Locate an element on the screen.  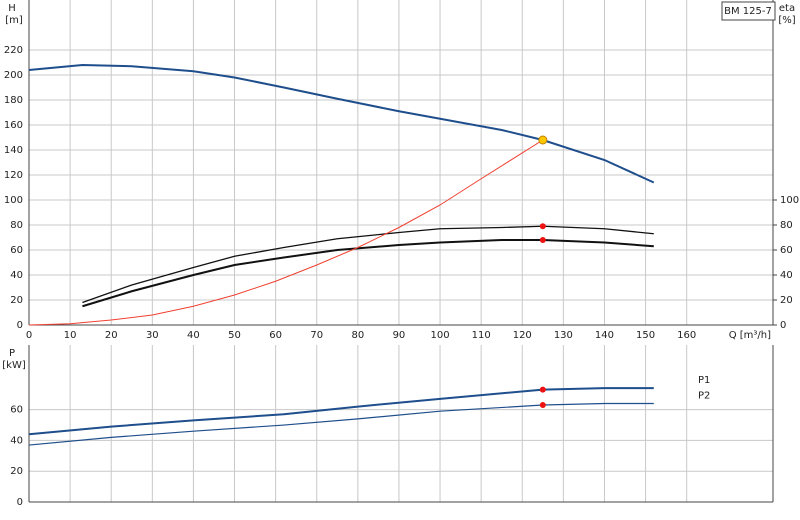
y-label: P is located at coordinates (12, 353).